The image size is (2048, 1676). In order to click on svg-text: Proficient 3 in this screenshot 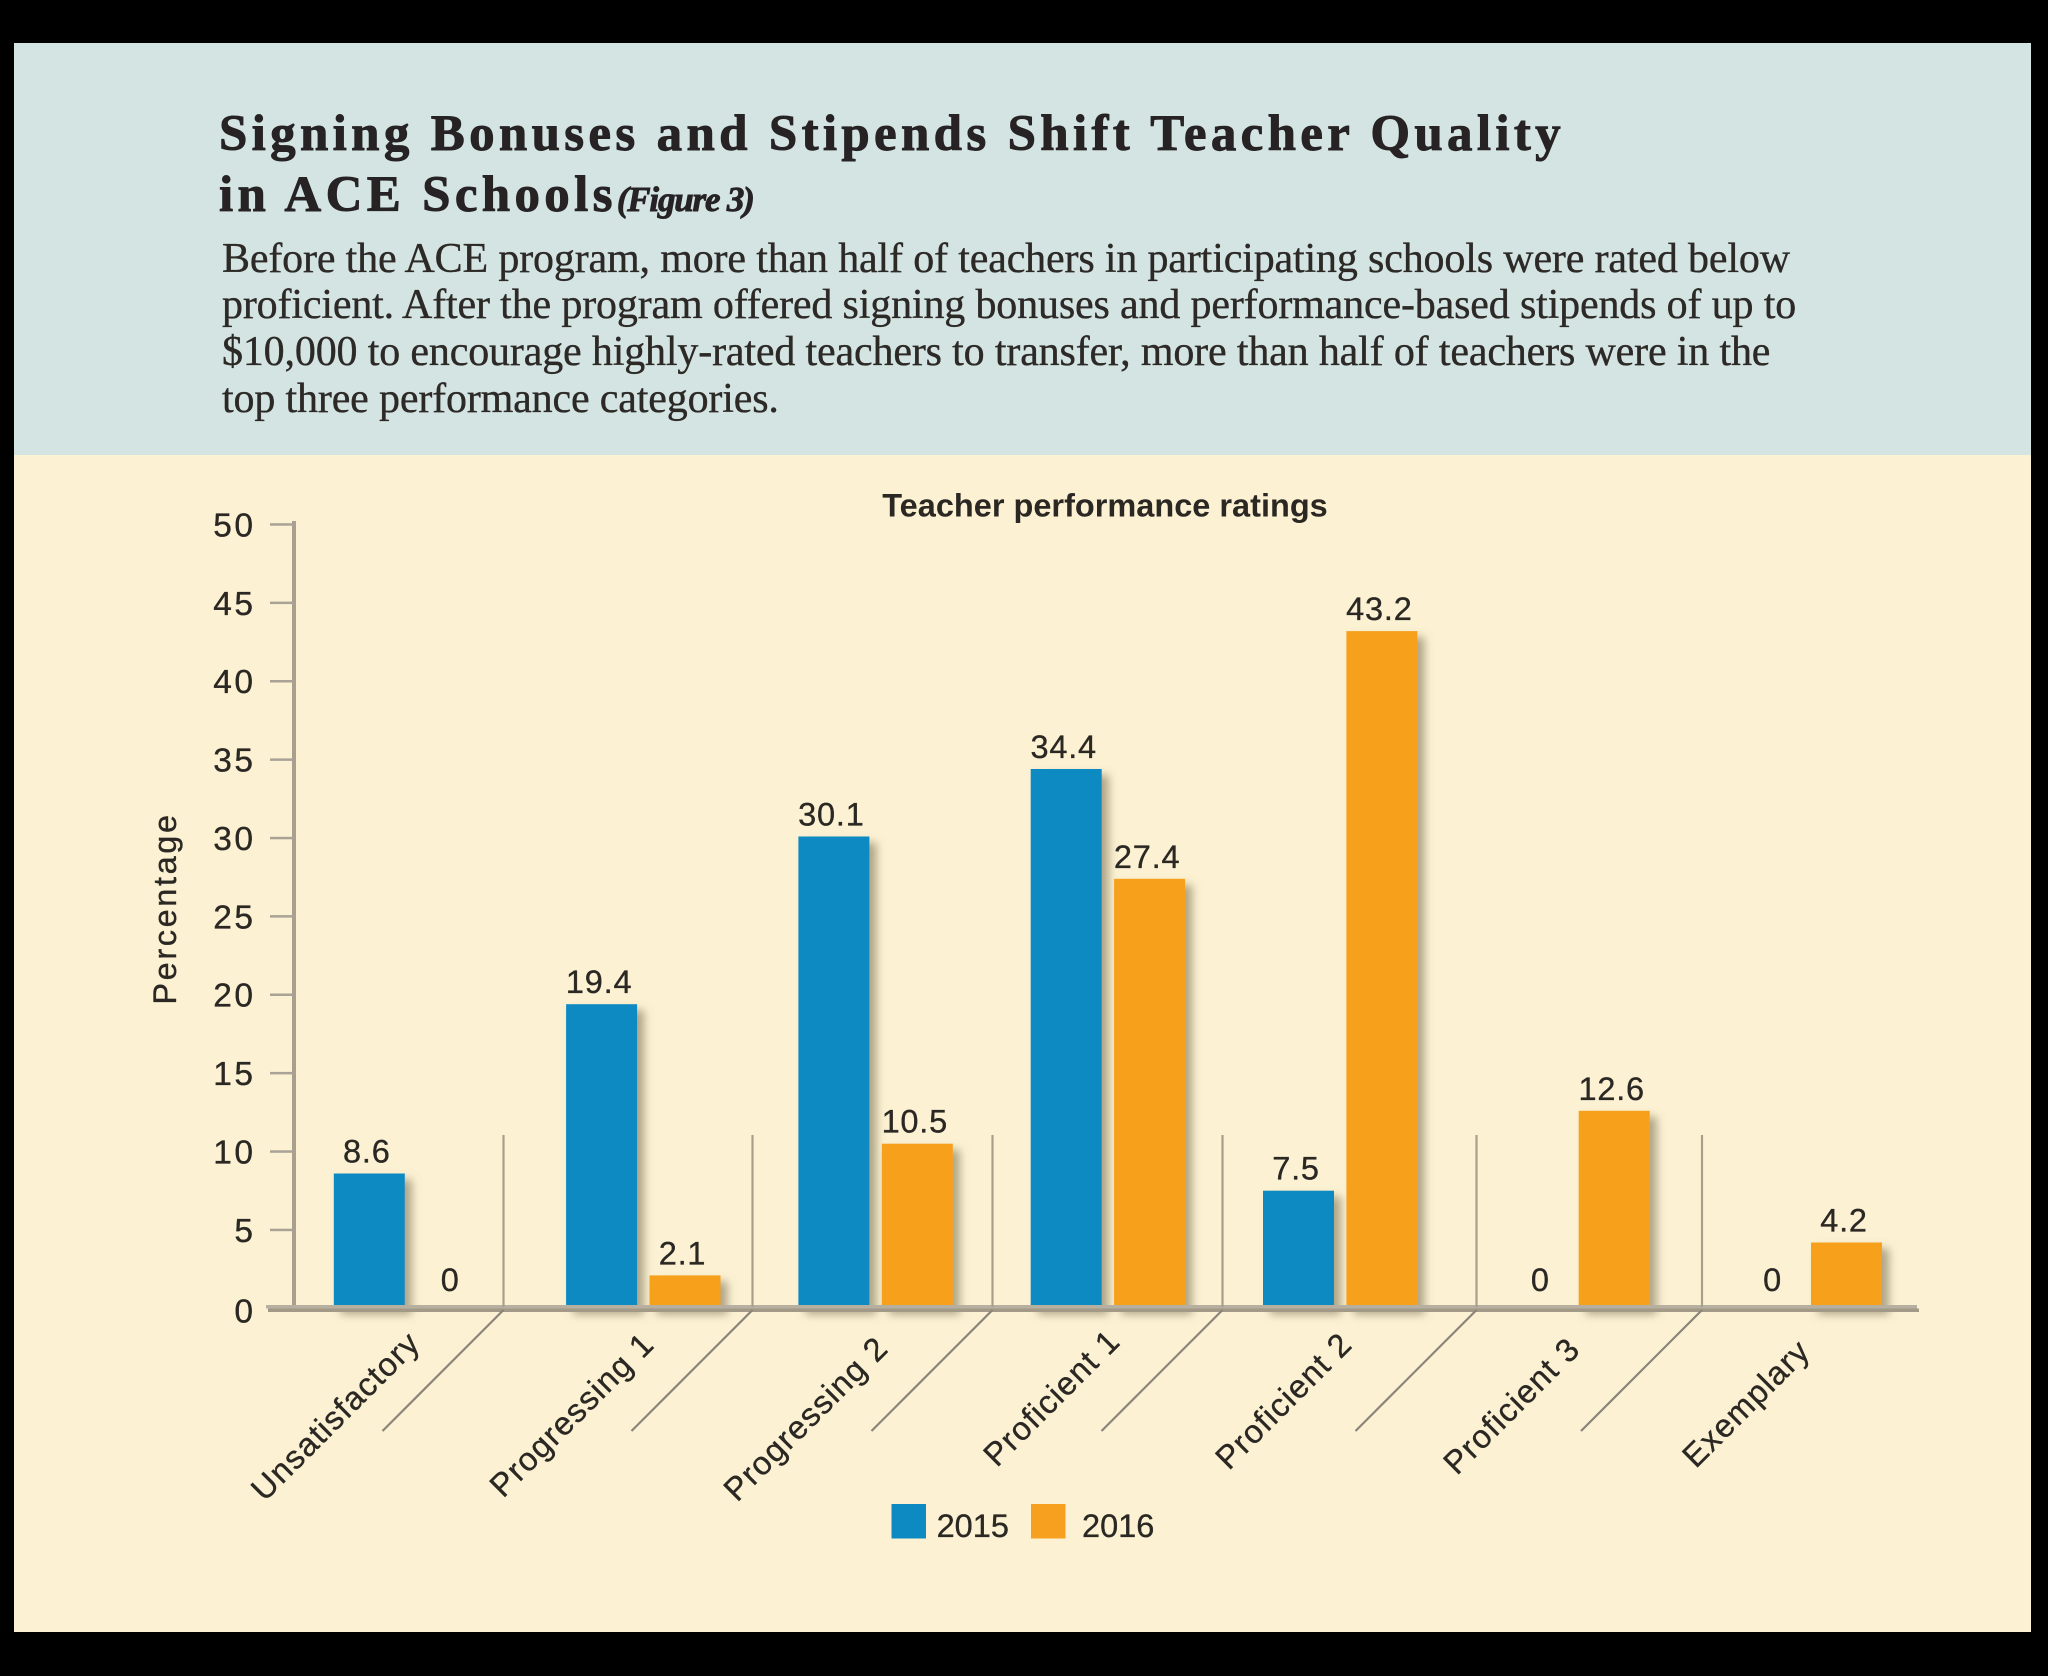, I will do `click(1511, 1405)`.